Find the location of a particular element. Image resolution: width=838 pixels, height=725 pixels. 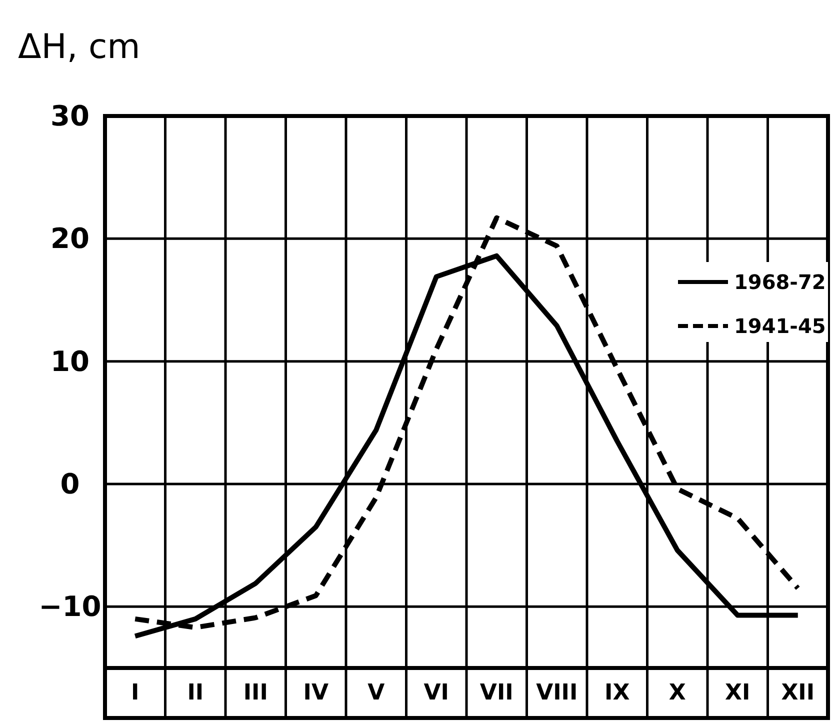

x-tick-label: III is located at coordinates (255, 693).